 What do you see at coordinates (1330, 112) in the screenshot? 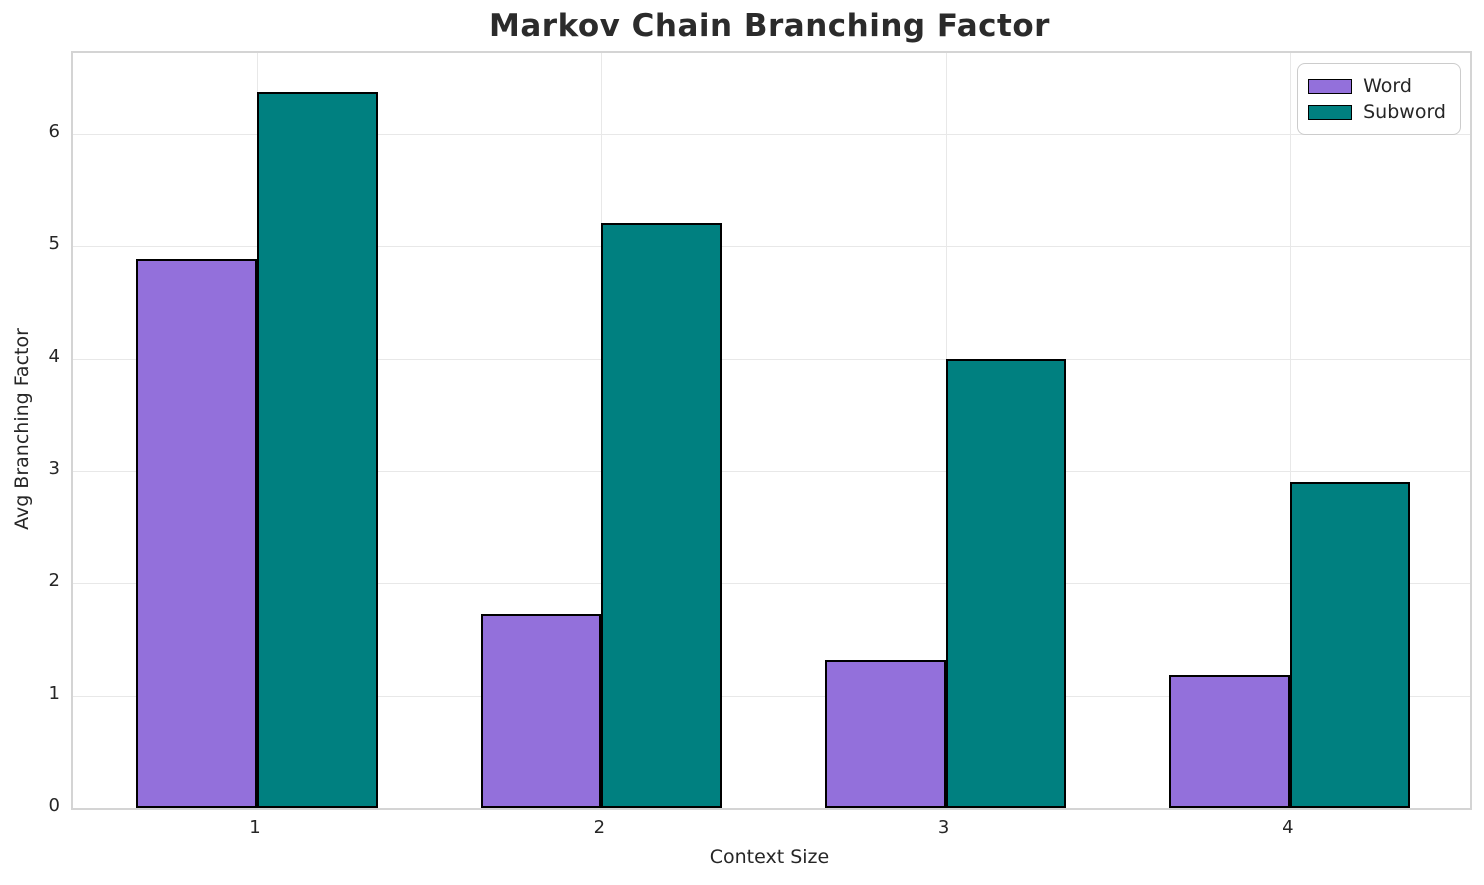
I see `legend-swatch-subword-icon` at bounding box center [1330, 112].